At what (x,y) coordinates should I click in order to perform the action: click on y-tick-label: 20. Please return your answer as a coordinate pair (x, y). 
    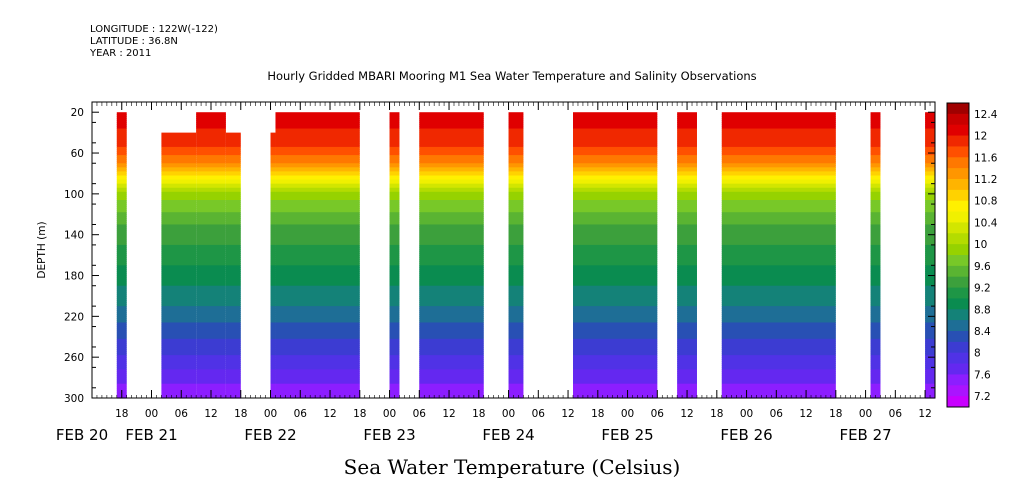
    Looking at the image, I should click on (77, 113).